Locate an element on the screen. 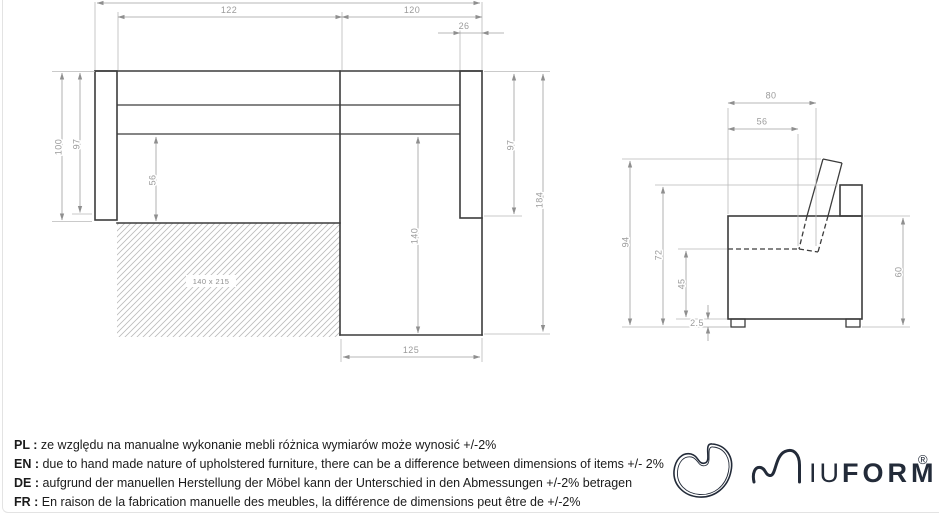 Image resolution: width=940 pixels, height=520 pixels. back-panel is located at coordinates (851, 200).